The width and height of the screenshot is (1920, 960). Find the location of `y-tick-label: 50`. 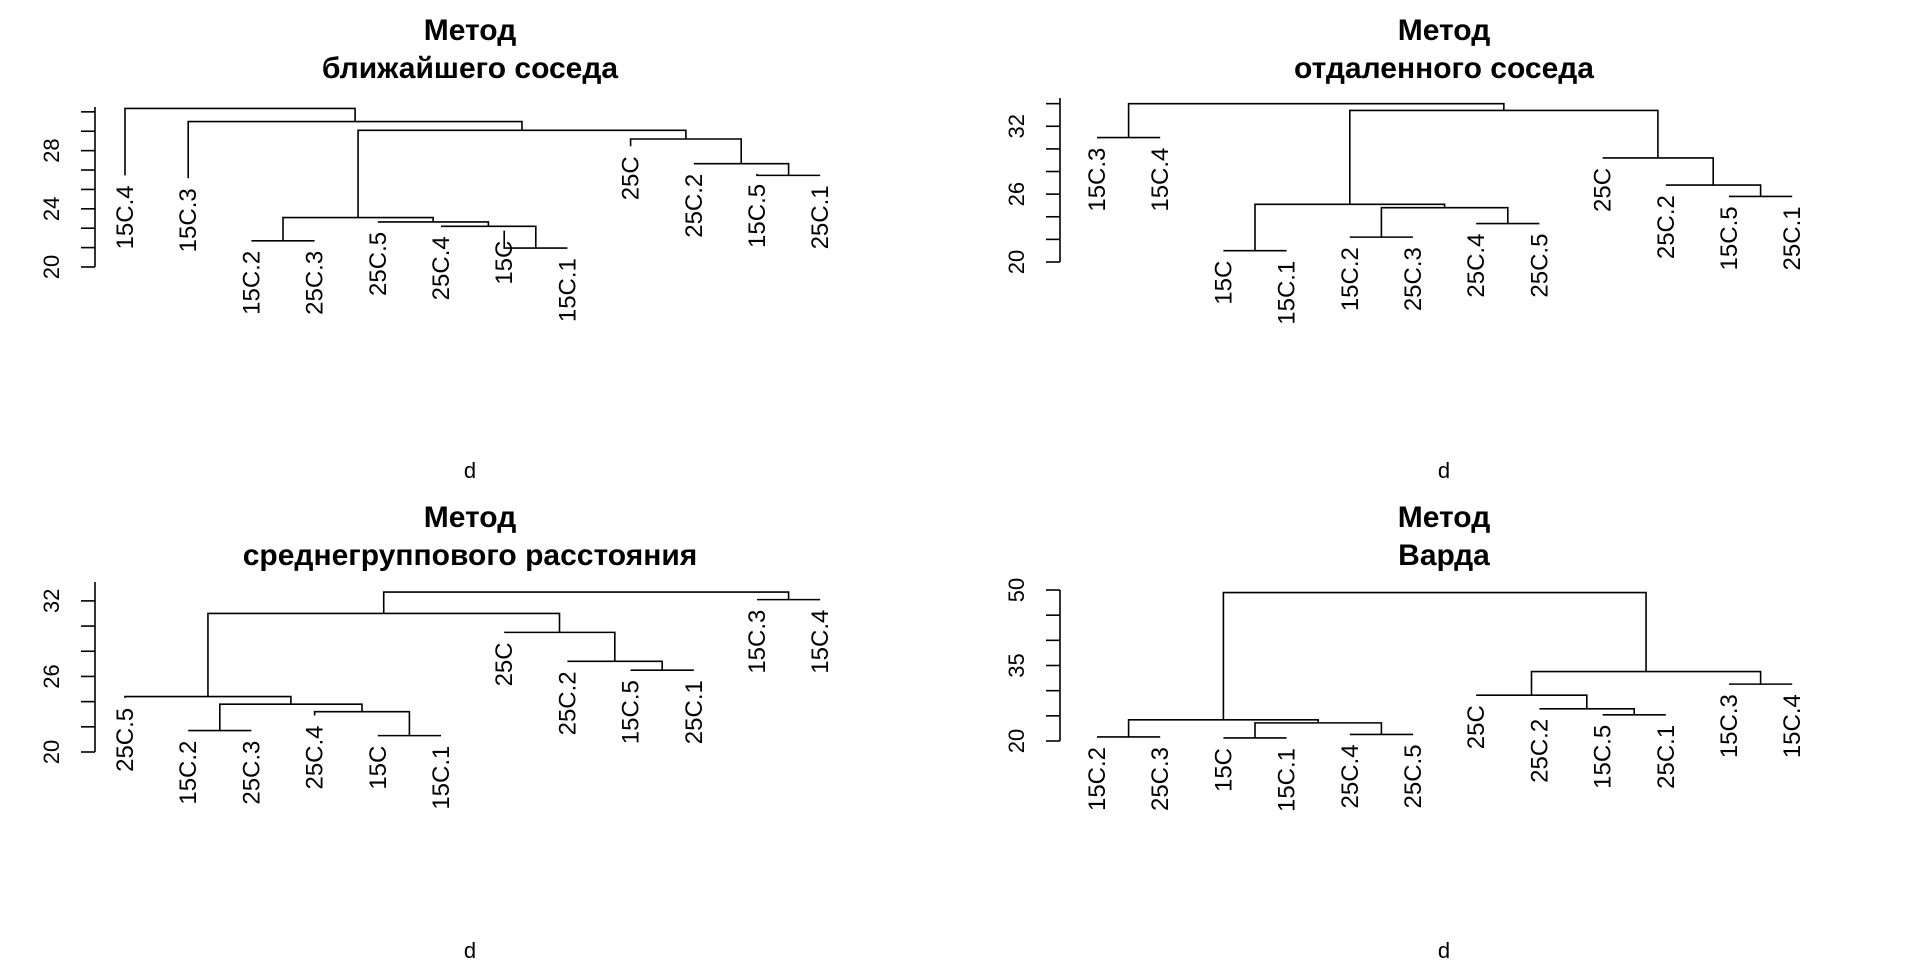

y-tick-label: 50 is located at coordinates (1016, 590).